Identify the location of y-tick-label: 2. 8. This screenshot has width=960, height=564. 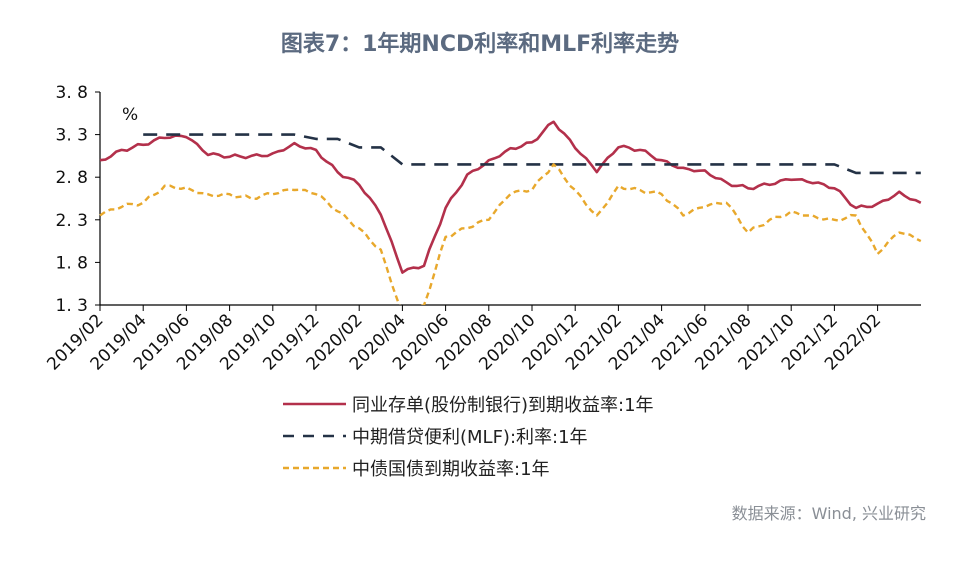
(72, 178).